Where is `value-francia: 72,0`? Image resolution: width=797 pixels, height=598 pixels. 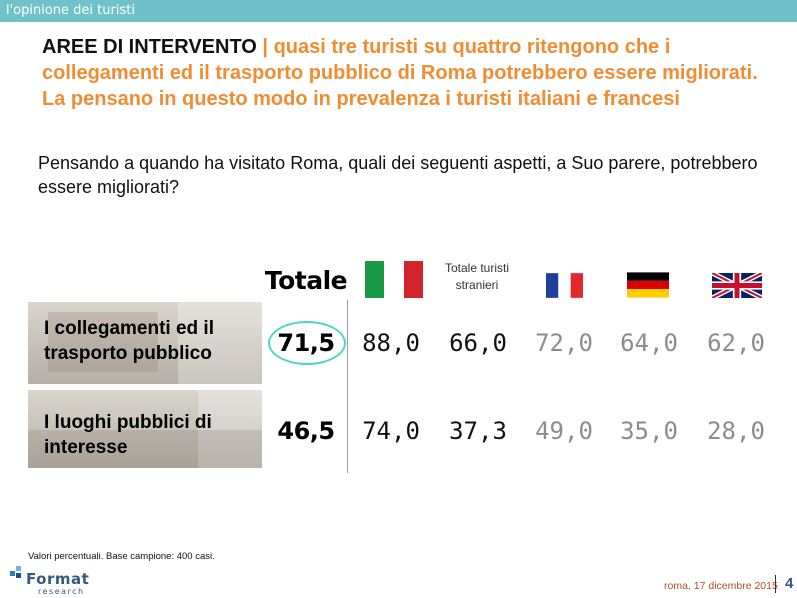
value-francia: 72,0 is located at coordinates (564, 343).